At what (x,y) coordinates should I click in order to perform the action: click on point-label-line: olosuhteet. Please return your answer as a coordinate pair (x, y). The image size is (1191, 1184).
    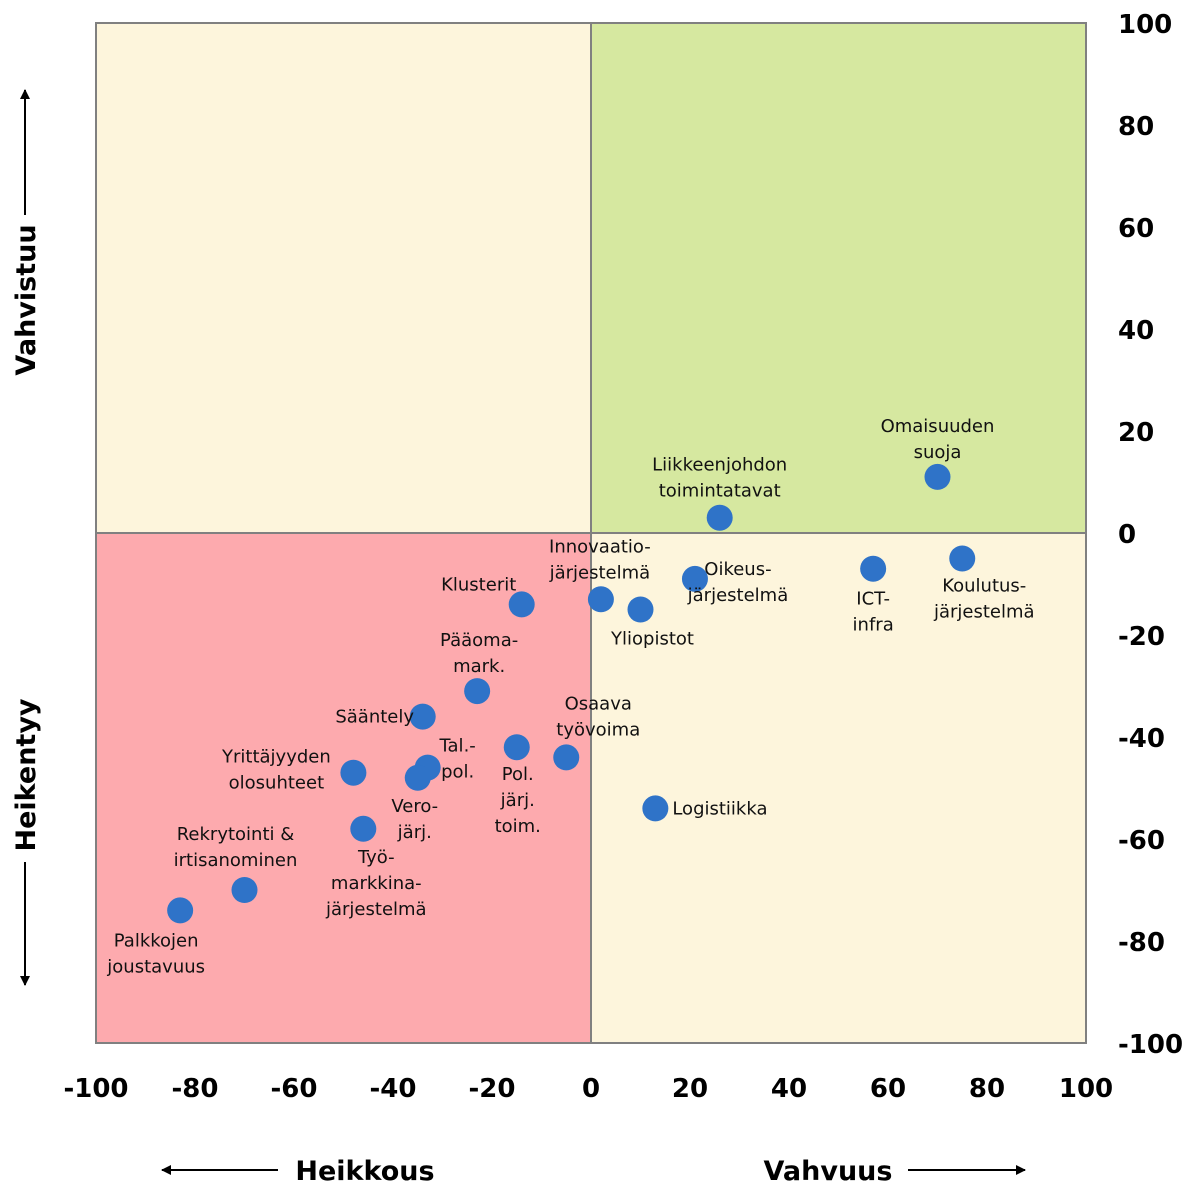
    Looking at the image, I should click on (276, 783).